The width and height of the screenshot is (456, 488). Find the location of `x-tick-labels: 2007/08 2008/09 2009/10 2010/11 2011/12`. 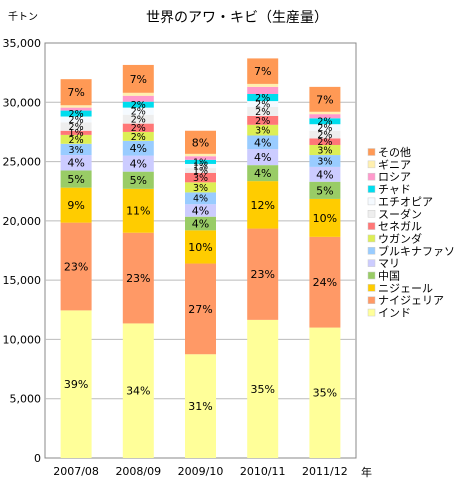

x-tick-labels: 2007/08 2008/09 2009/10 2010/11 2011/12 is located at coordinates (200, 471).